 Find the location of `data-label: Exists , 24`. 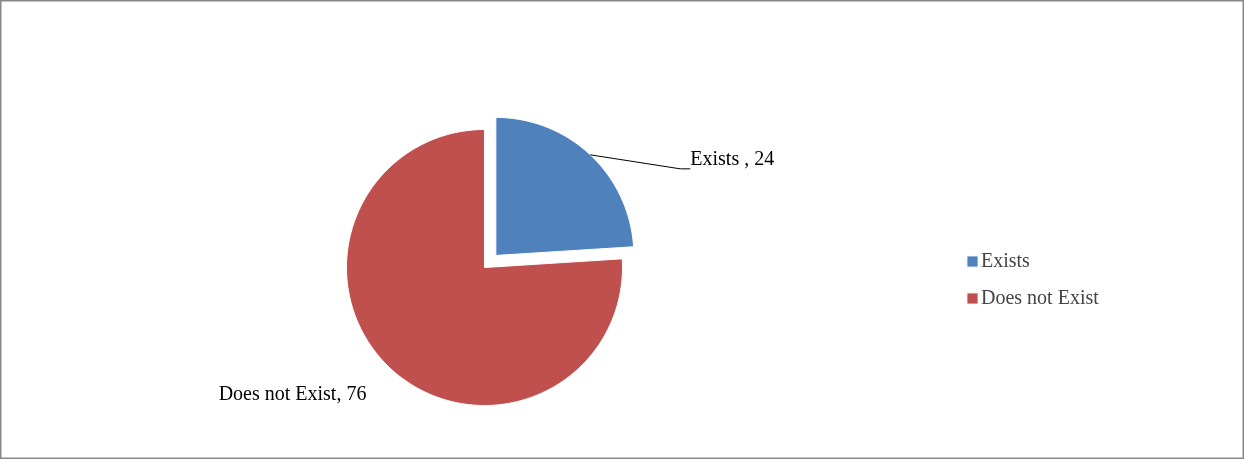

data-label: Exists , 24 is located at coordinates (732, 157).